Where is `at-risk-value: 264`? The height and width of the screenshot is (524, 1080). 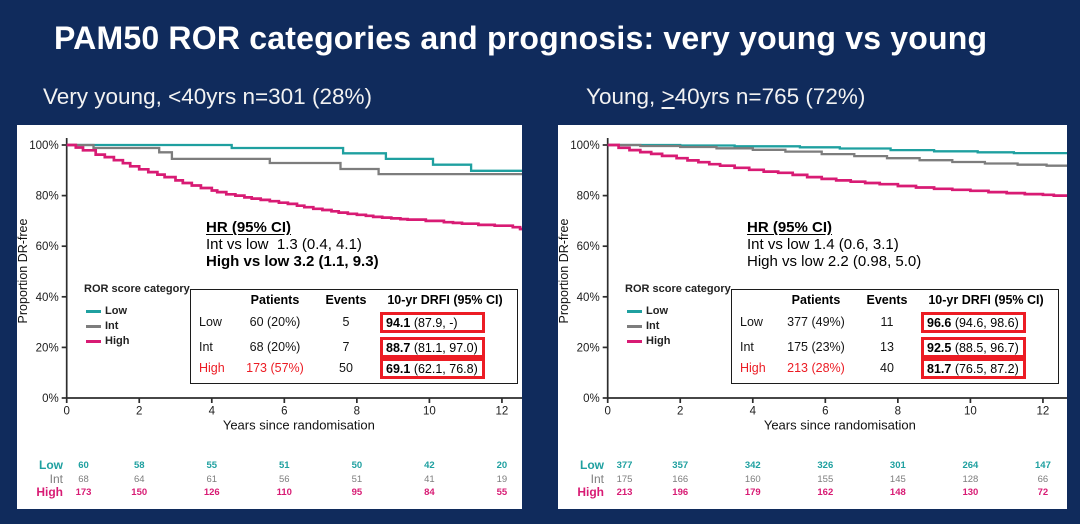
at-risk-value: 264 is located at coordinates (970, 465).